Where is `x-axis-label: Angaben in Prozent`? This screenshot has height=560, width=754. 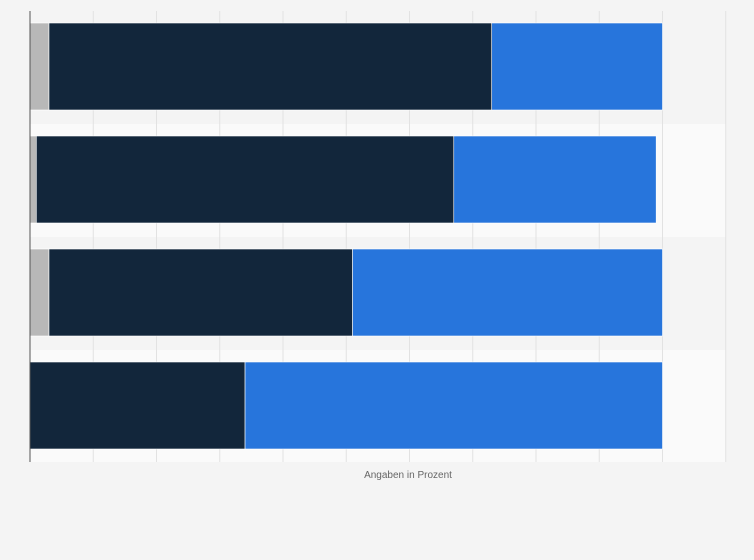 x-axis-label: Angaben in Prozent is located at coordinates (408, 475).